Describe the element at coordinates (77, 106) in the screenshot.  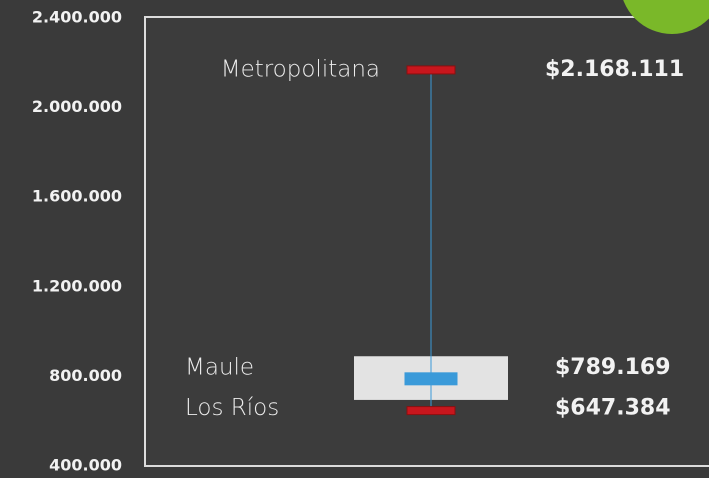
I see `y-tick-label: 2.000.000` at that location.